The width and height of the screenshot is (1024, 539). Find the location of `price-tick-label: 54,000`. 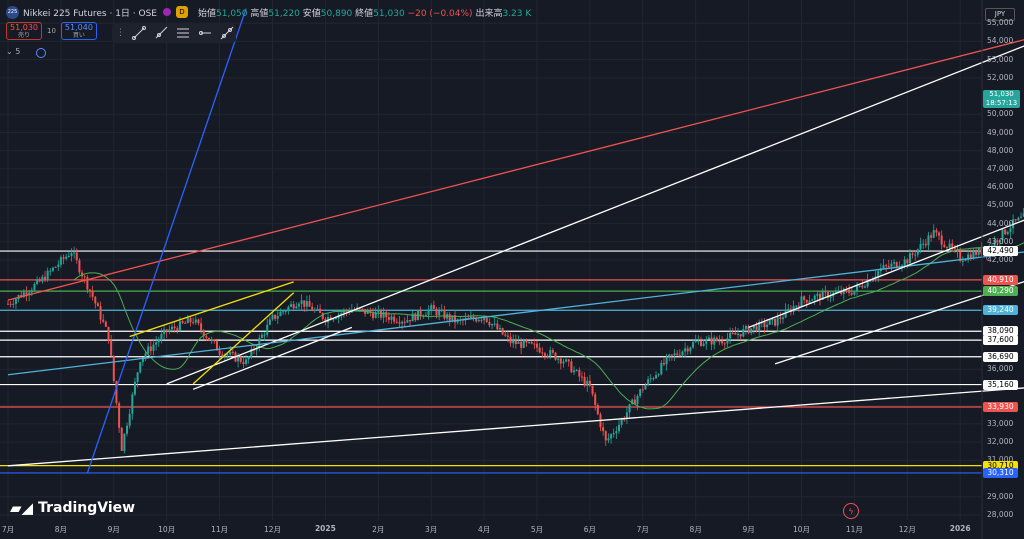

price-tick-label: 54,000 is located at coordinates (1000, 41).